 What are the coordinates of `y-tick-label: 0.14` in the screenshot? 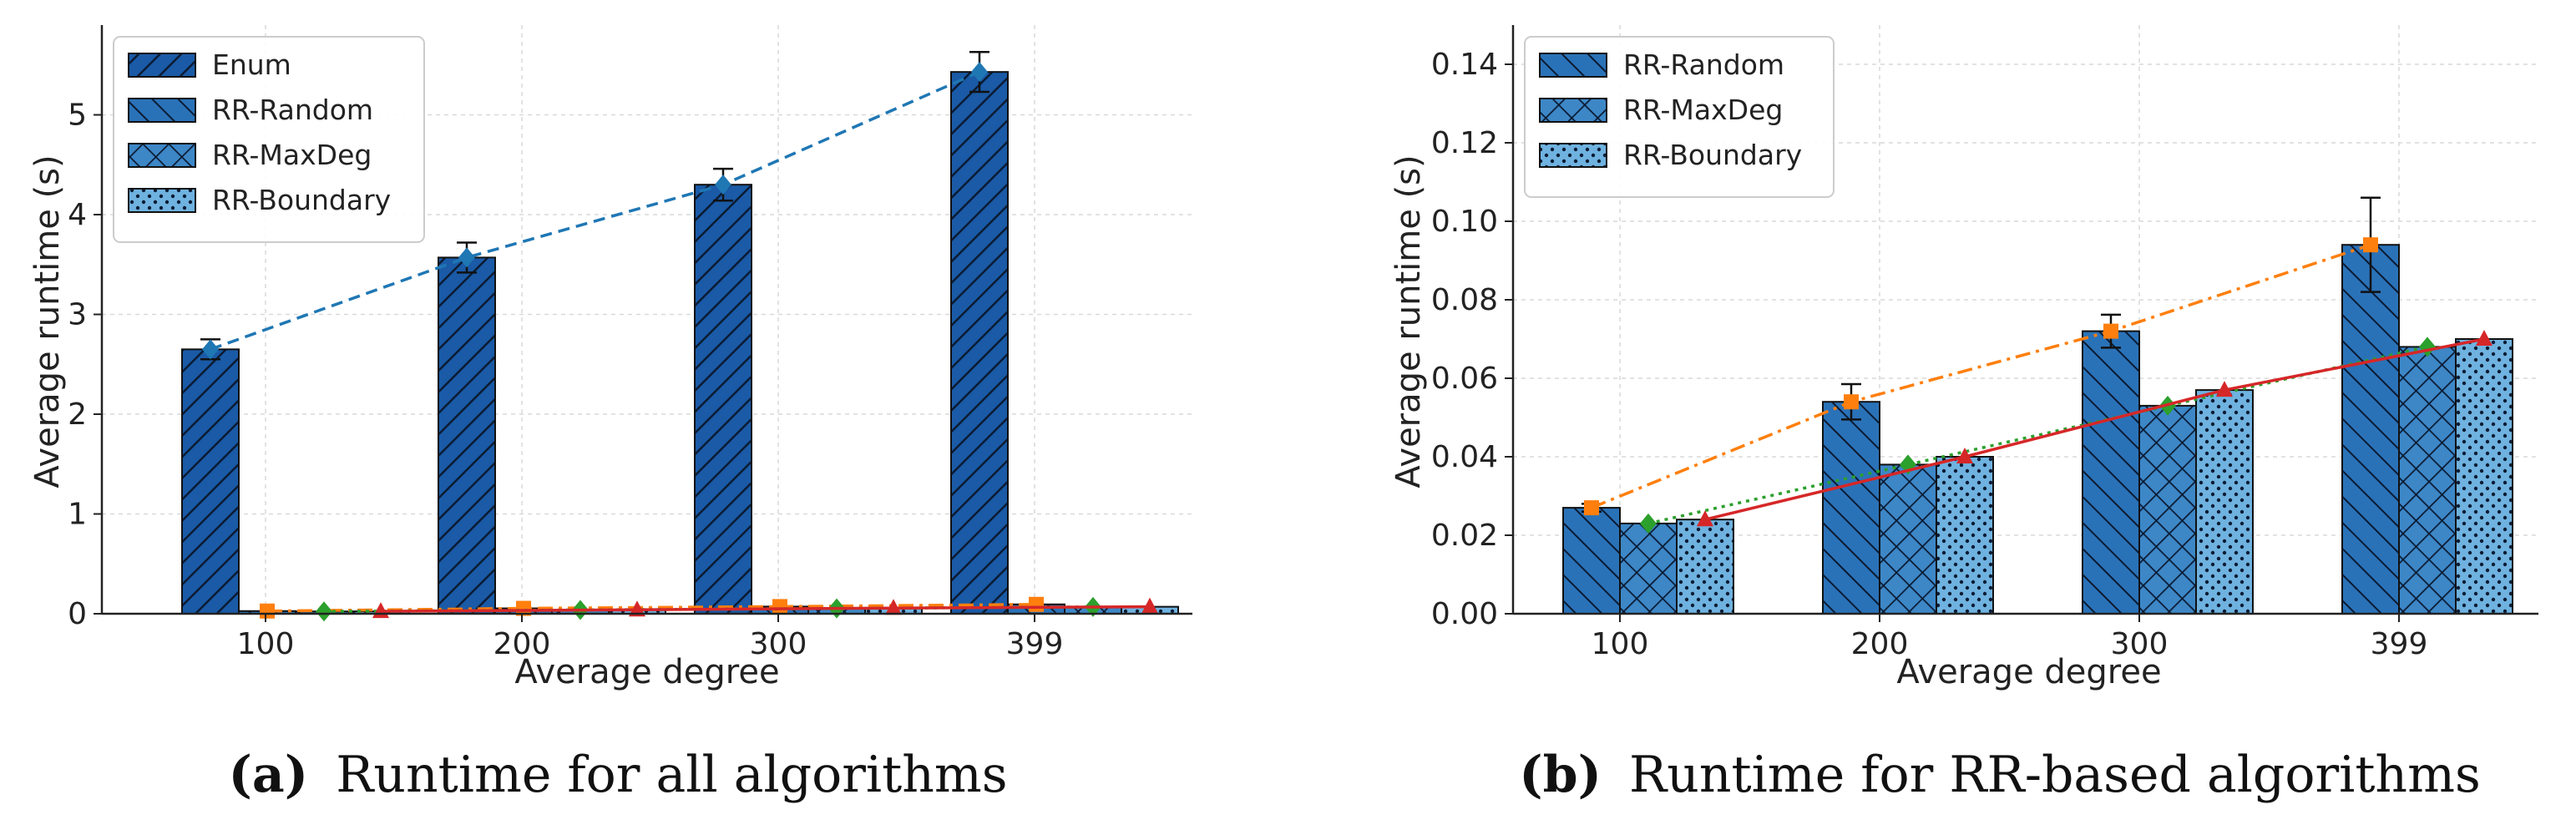 It's located at (1464, 65).